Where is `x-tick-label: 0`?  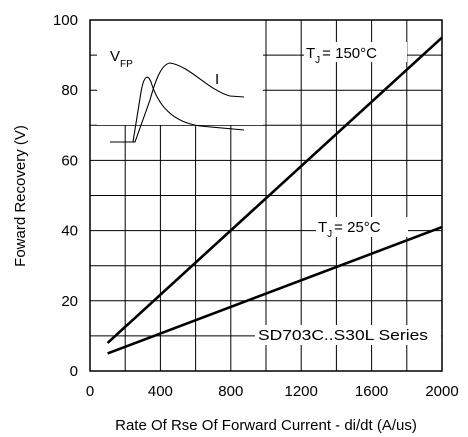
x-tick-label: 0 is located at coordinates (90, 391).